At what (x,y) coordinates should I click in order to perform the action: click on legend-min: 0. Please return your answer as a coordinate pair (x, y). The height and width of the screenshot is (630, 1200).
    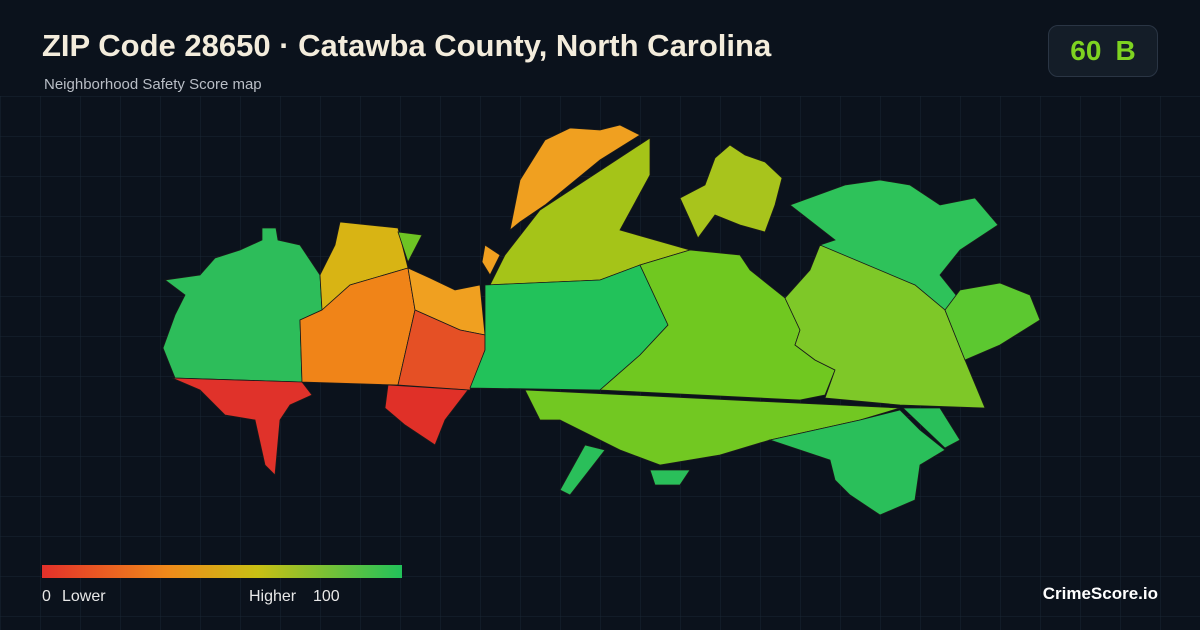
    Looking at the image, I should click on (46, 596).